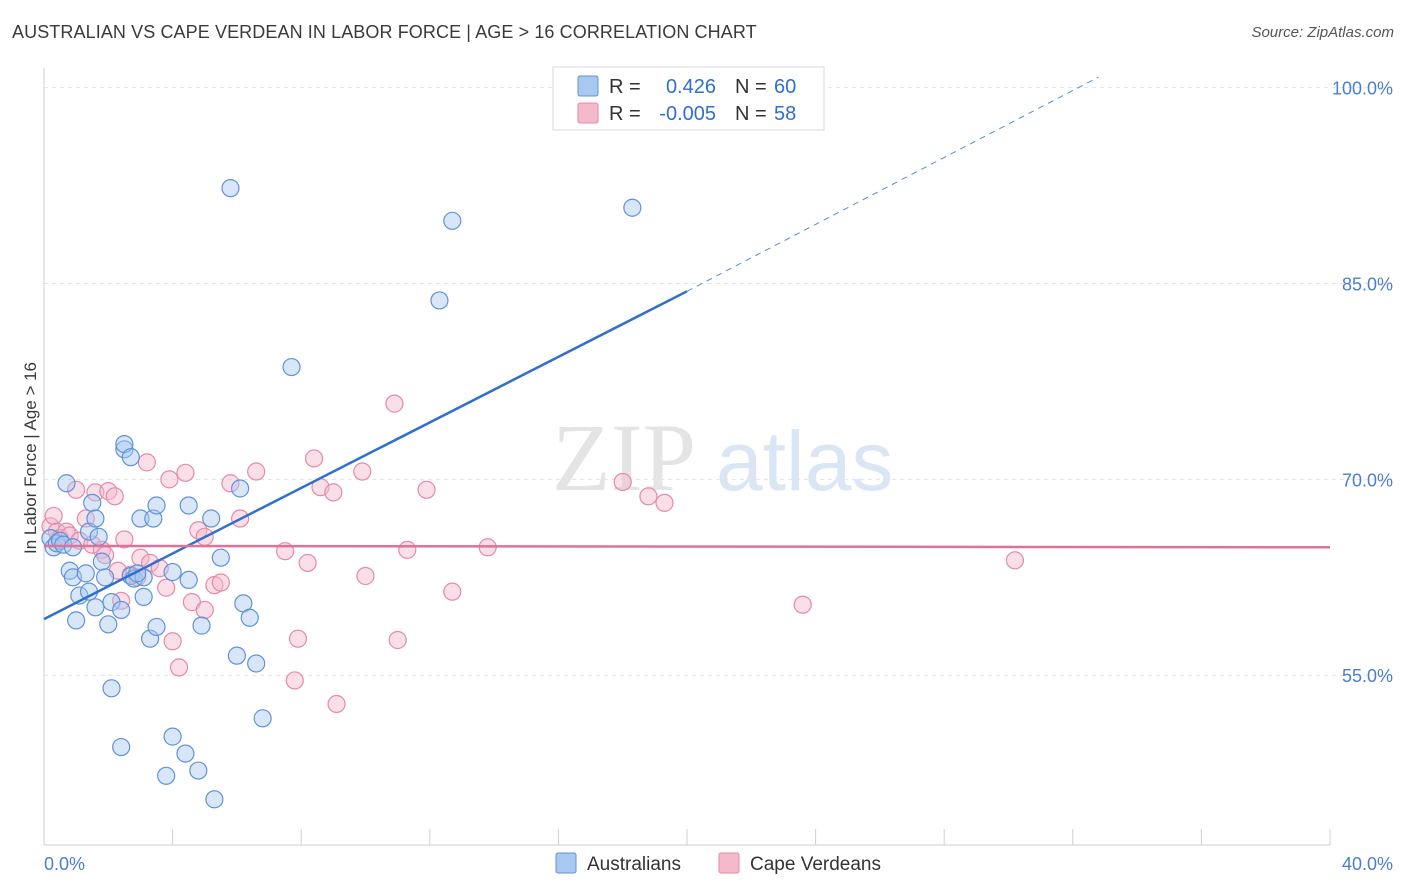  What do you see at coordinates (722, 457) in the screenshot?
I see `watermark: ZIP atlas` at bounding box center [722, 457].